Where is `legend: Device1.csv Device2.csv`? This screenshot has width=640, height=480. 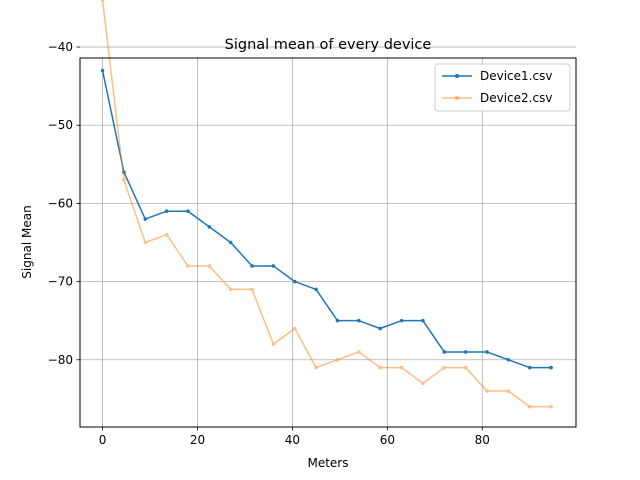 legend: Device1.csv Device2.csv is located at coordinates (502, 87).